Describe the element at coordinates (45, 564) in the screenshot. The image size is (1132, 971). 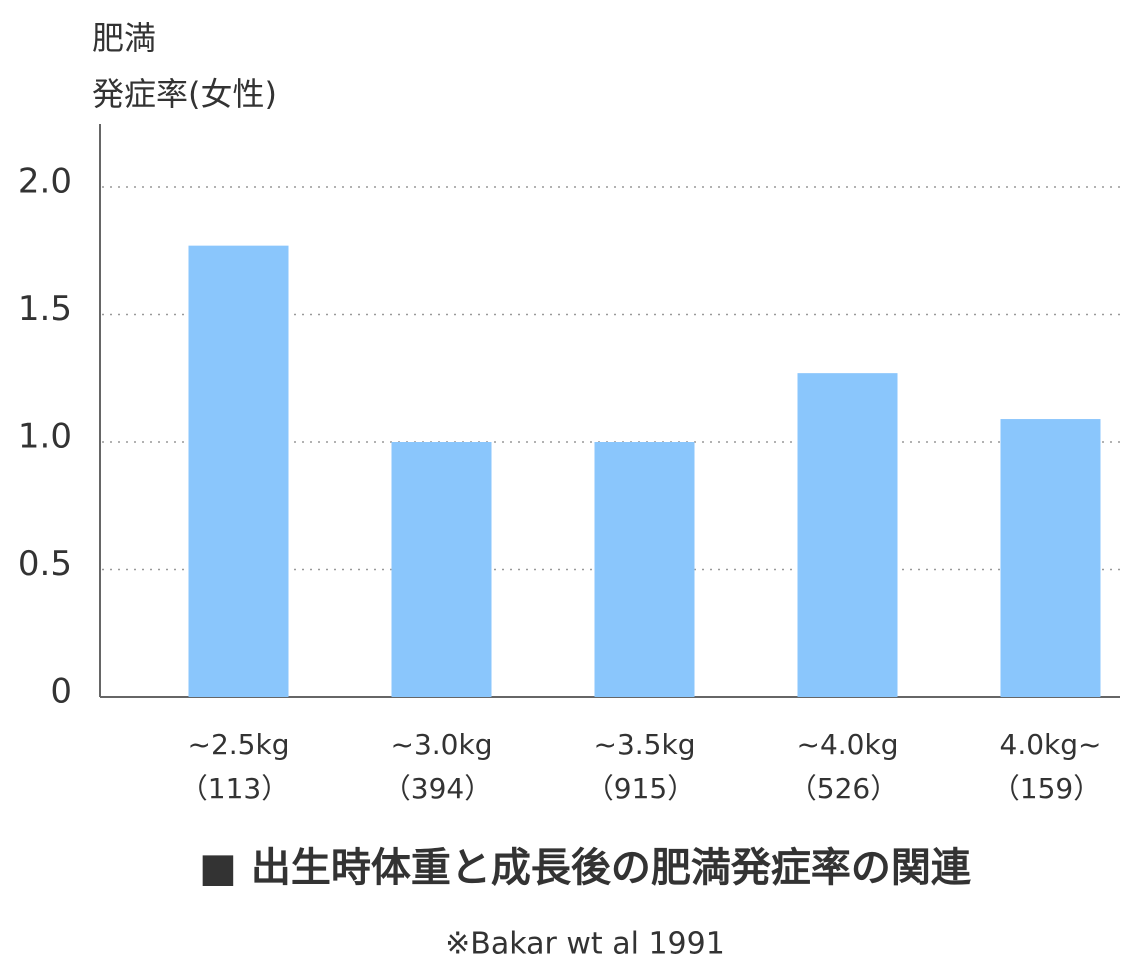
I see `y-tick-label: 0.5` at that location.